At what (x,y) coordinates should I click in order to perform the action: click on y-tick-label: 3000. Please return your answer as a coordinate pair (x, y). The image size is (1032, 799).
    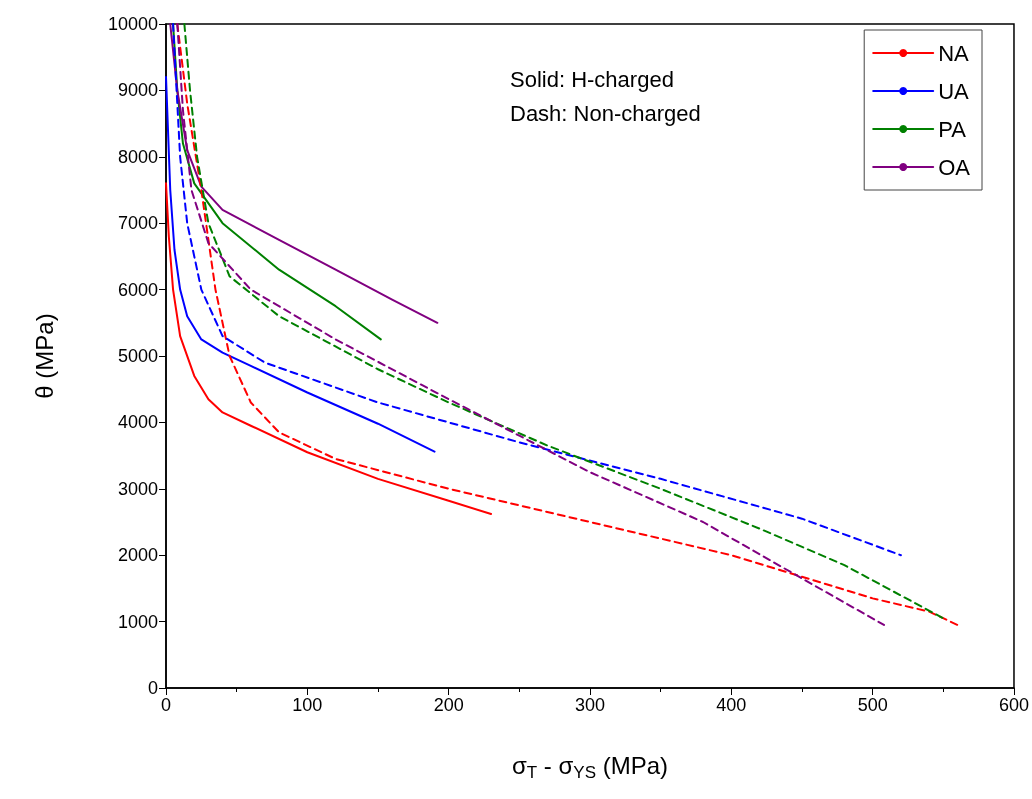
    Looking at the image, I should click on (137, 488).